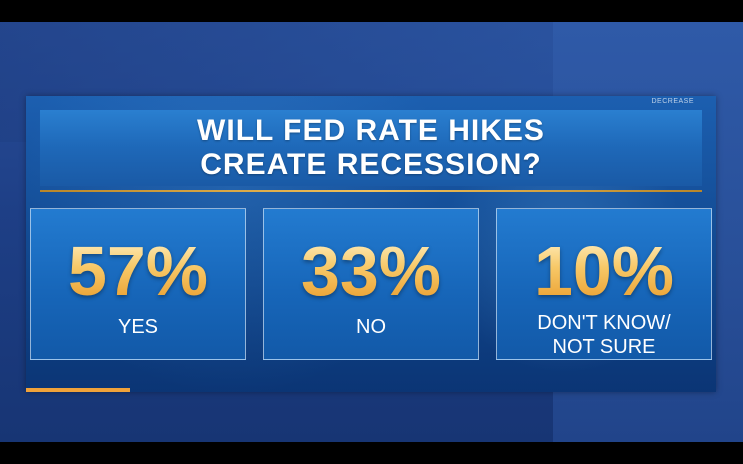 Image resolution: width=743 pixels, height=464 pixels. I want to click on stat-percent-no: 33%, so click(371, 271).